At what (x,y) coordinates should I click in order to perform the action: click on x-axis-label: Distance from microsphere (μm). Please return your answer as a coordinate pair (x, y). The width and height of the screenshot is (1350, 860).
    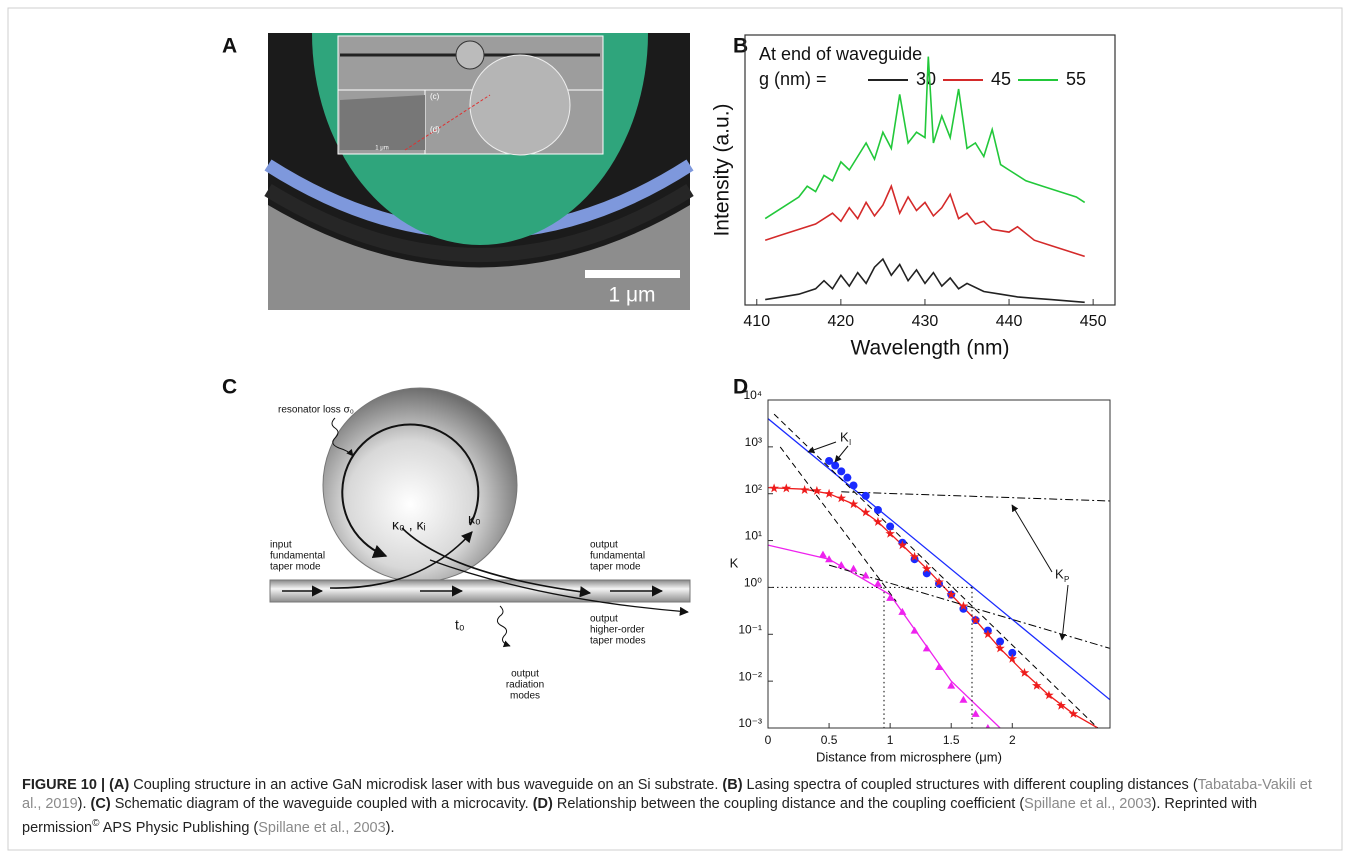
    Looking at the image, I should click on (909, 756).